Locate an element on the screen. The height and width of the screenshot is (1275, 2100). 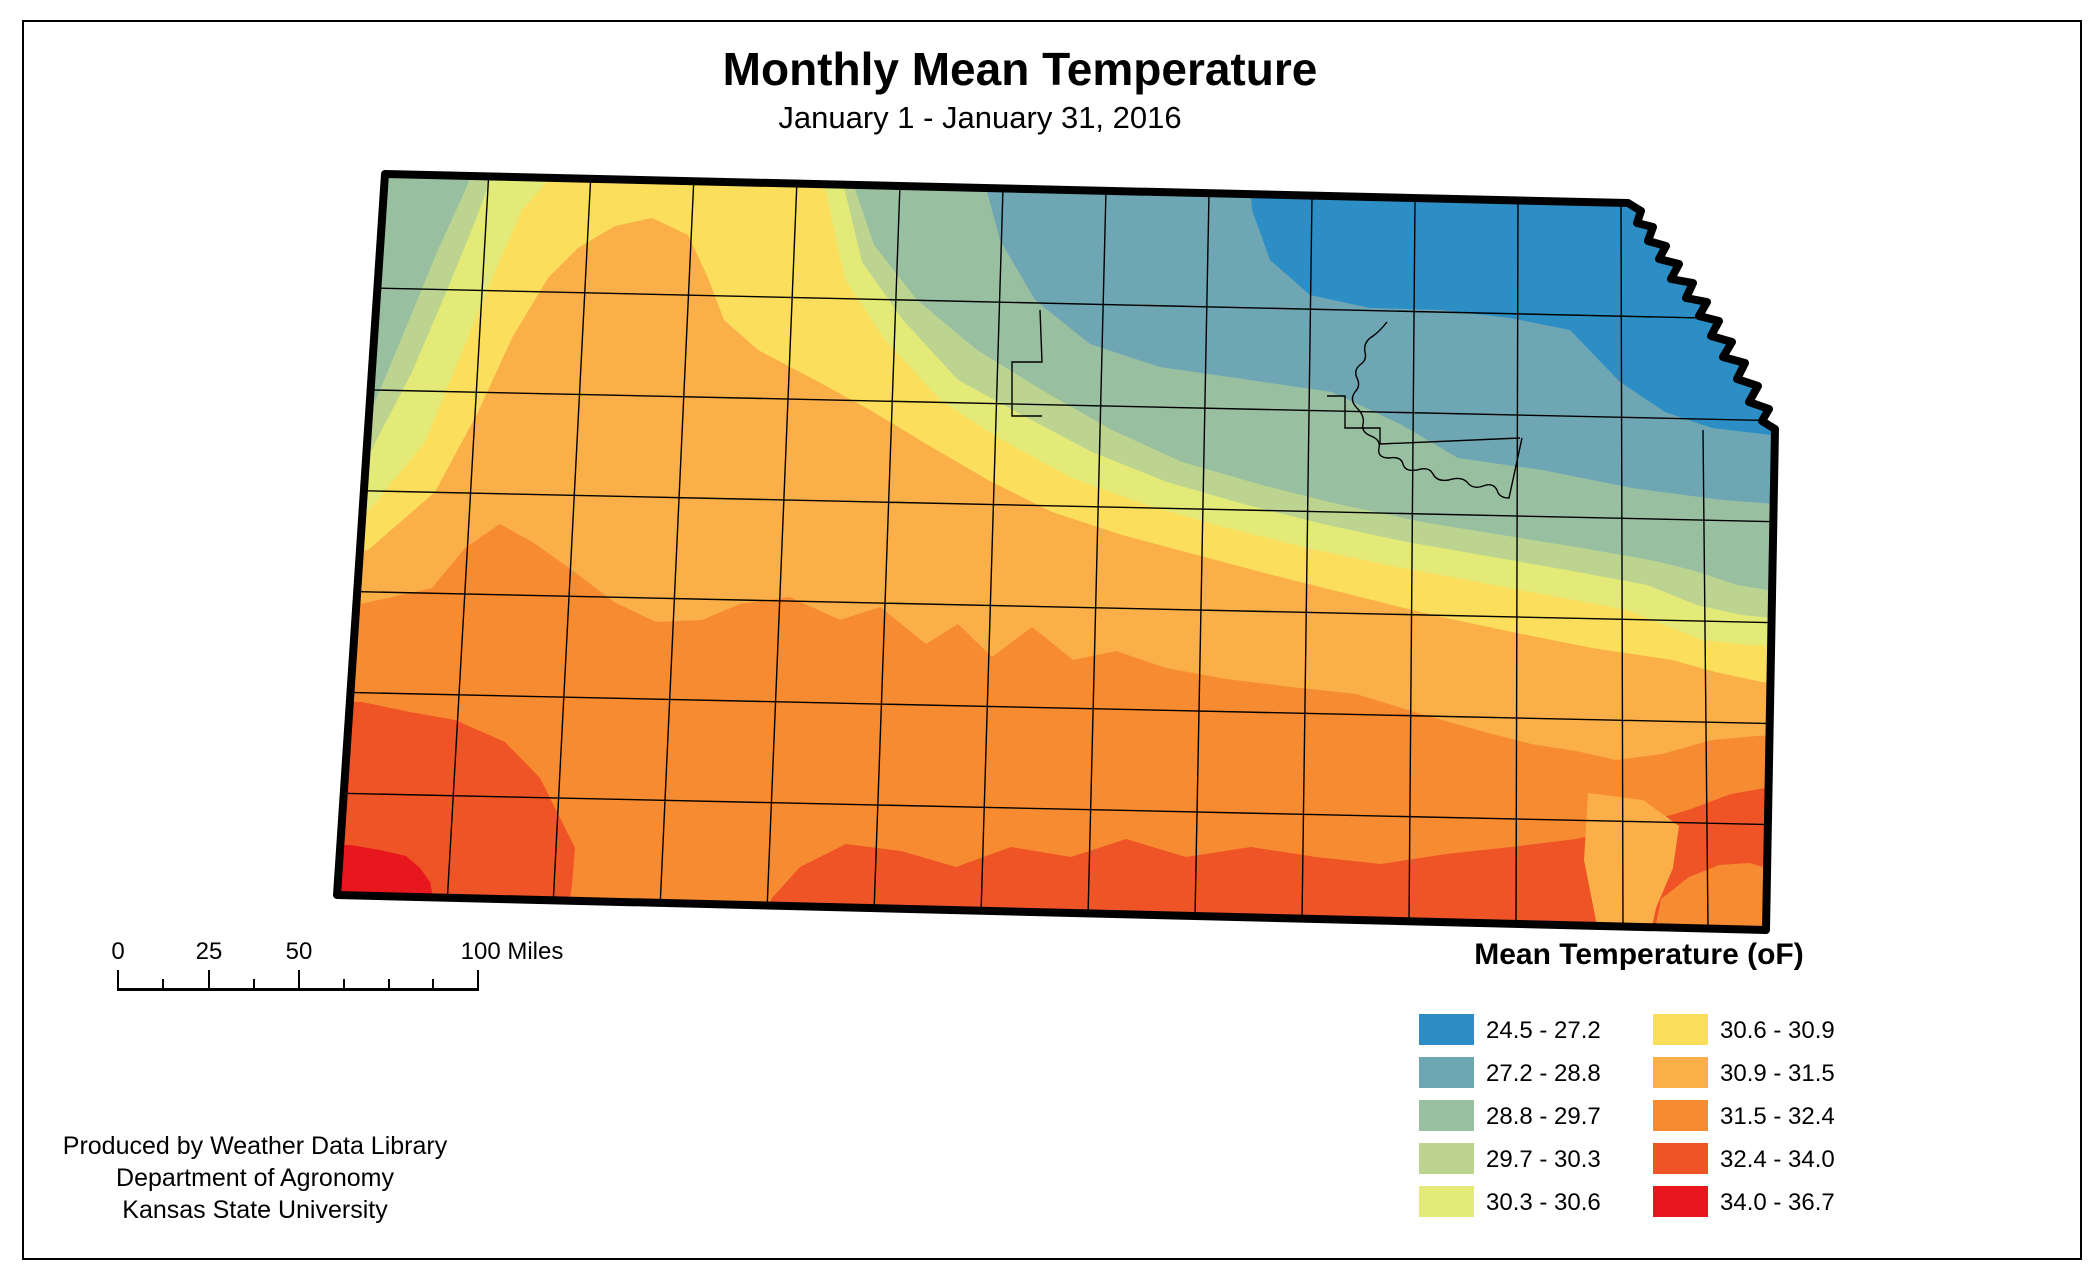
credits-line-1: Produced by Weather Data Library is located at coordinates (255, 1146).